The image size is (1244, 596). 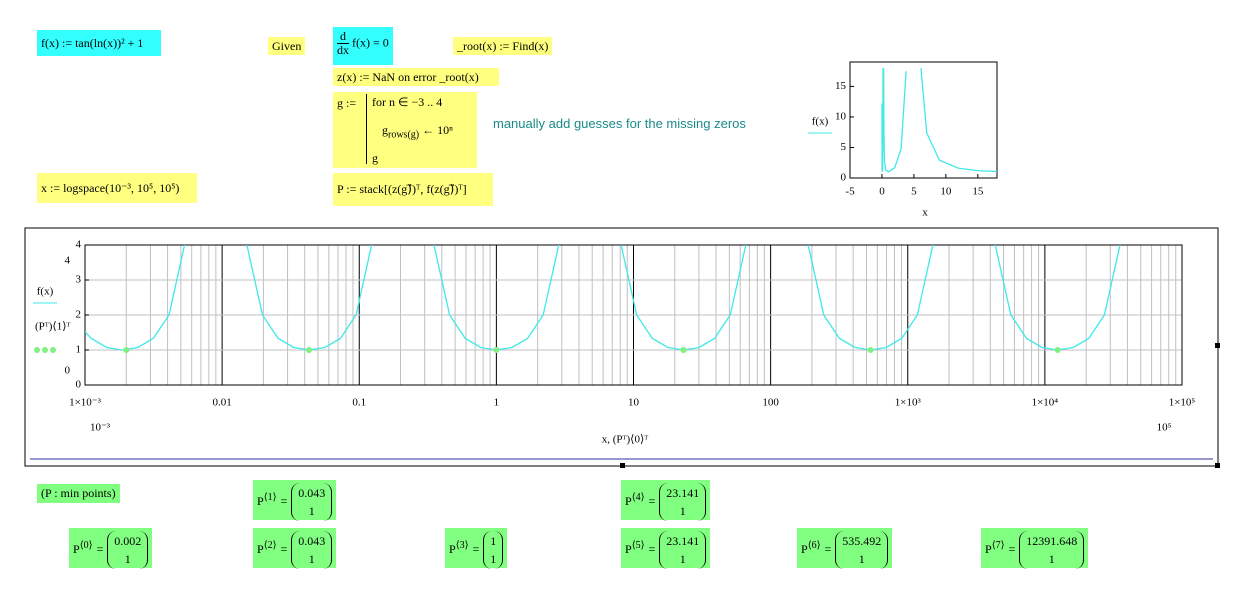 I want to click on chart: -5 0 5 10 15 0 5 10 15 f(x) x, so click(x=903, y=140).